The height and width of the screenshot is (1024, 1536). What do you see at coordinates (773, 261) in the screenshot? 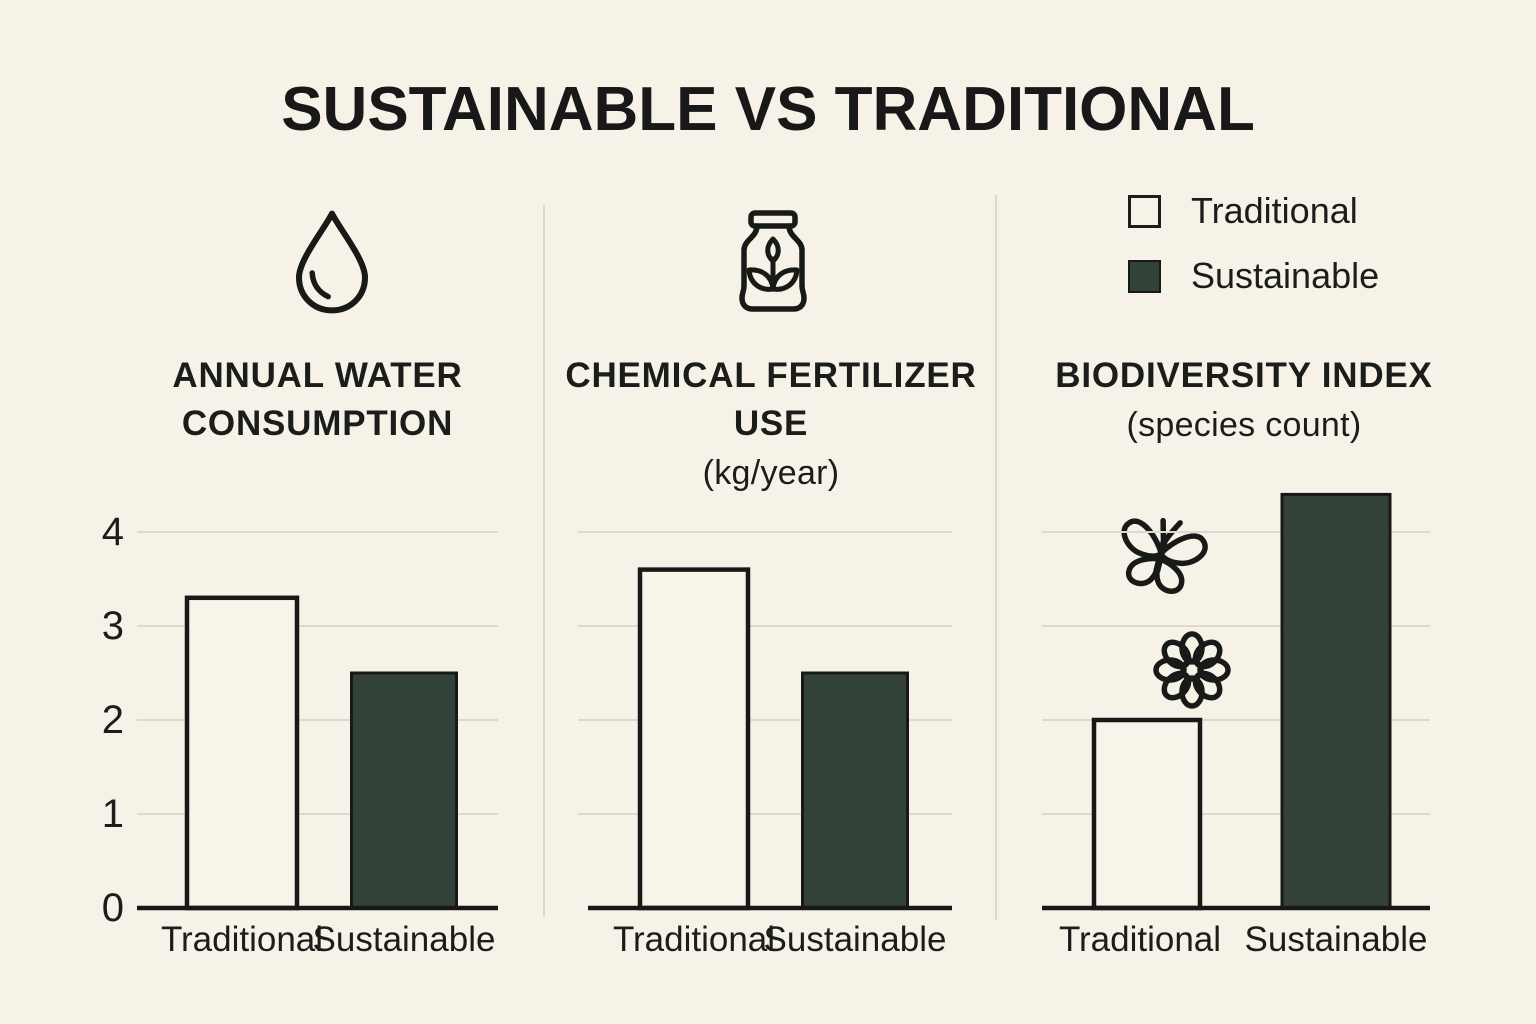
I see `fertilizer-bag-icon` at bounding box center [773, 261].